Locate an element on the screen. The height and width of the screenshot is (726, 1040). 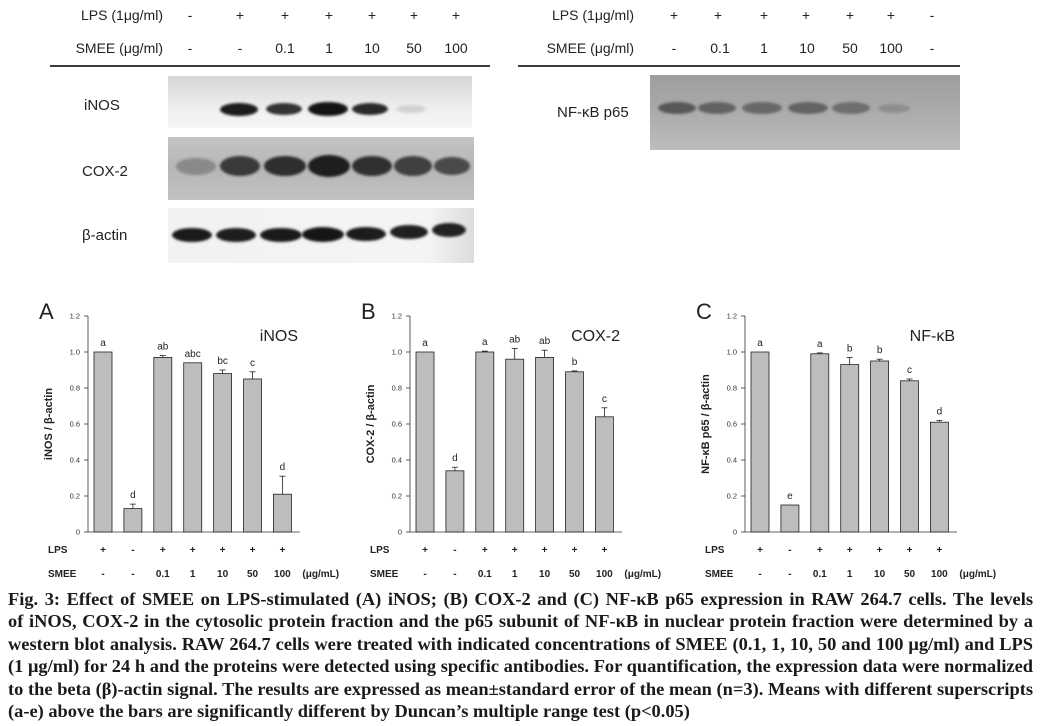
smee-value: 0.1 is located at coordinates (285, 48).